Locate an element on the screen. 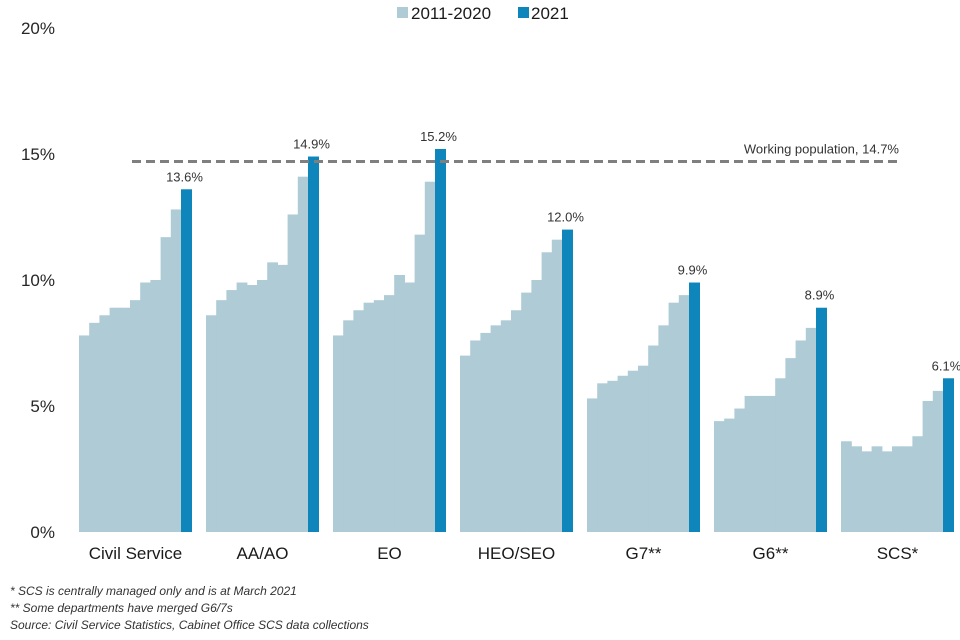  legend-swatch-2021 is located at coordinates (523, 12).